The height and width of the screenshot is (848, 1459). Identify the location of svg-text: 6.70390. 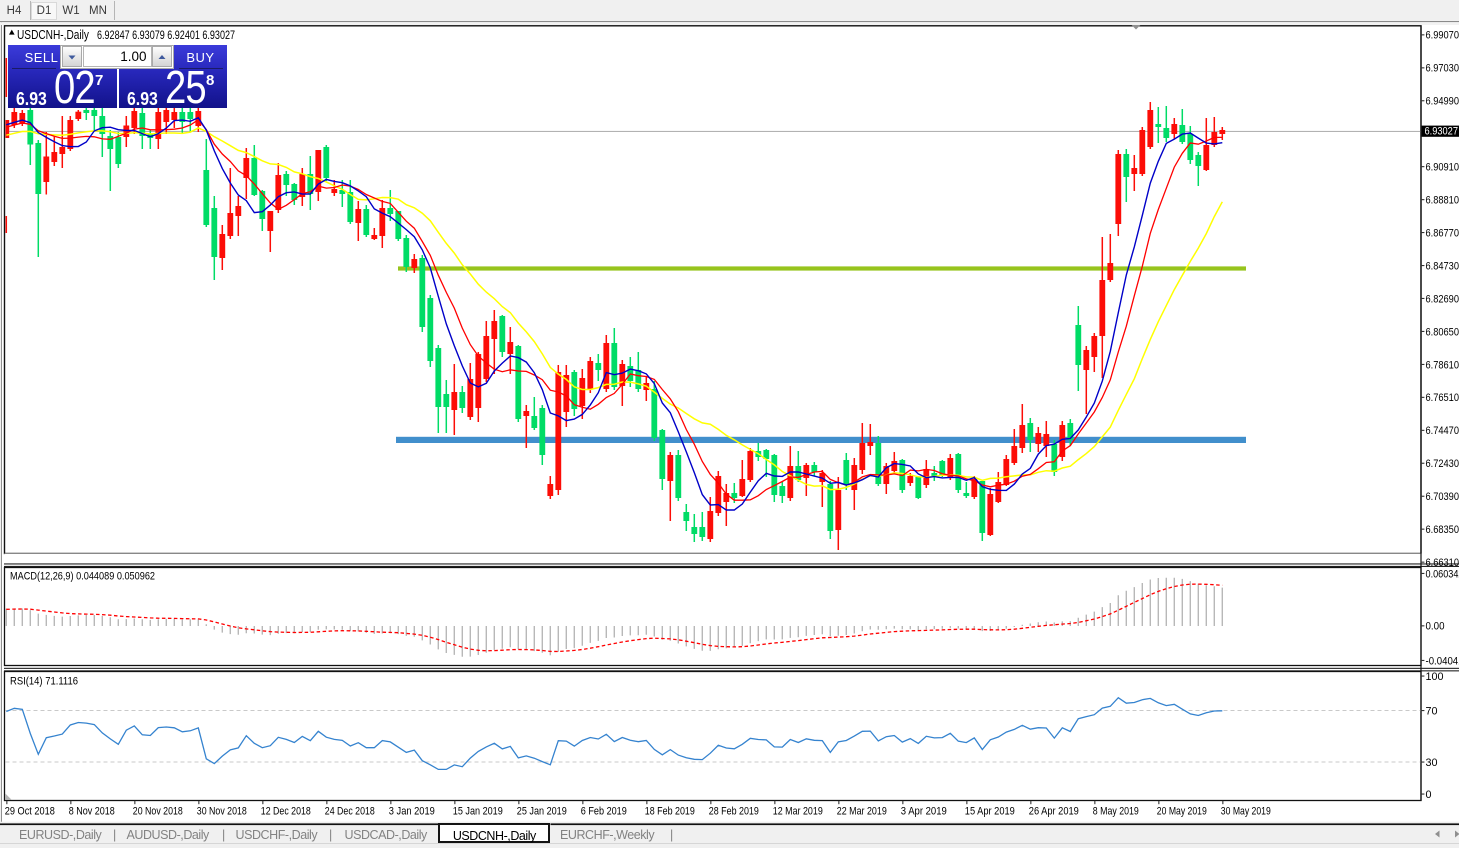
(1442, 497).